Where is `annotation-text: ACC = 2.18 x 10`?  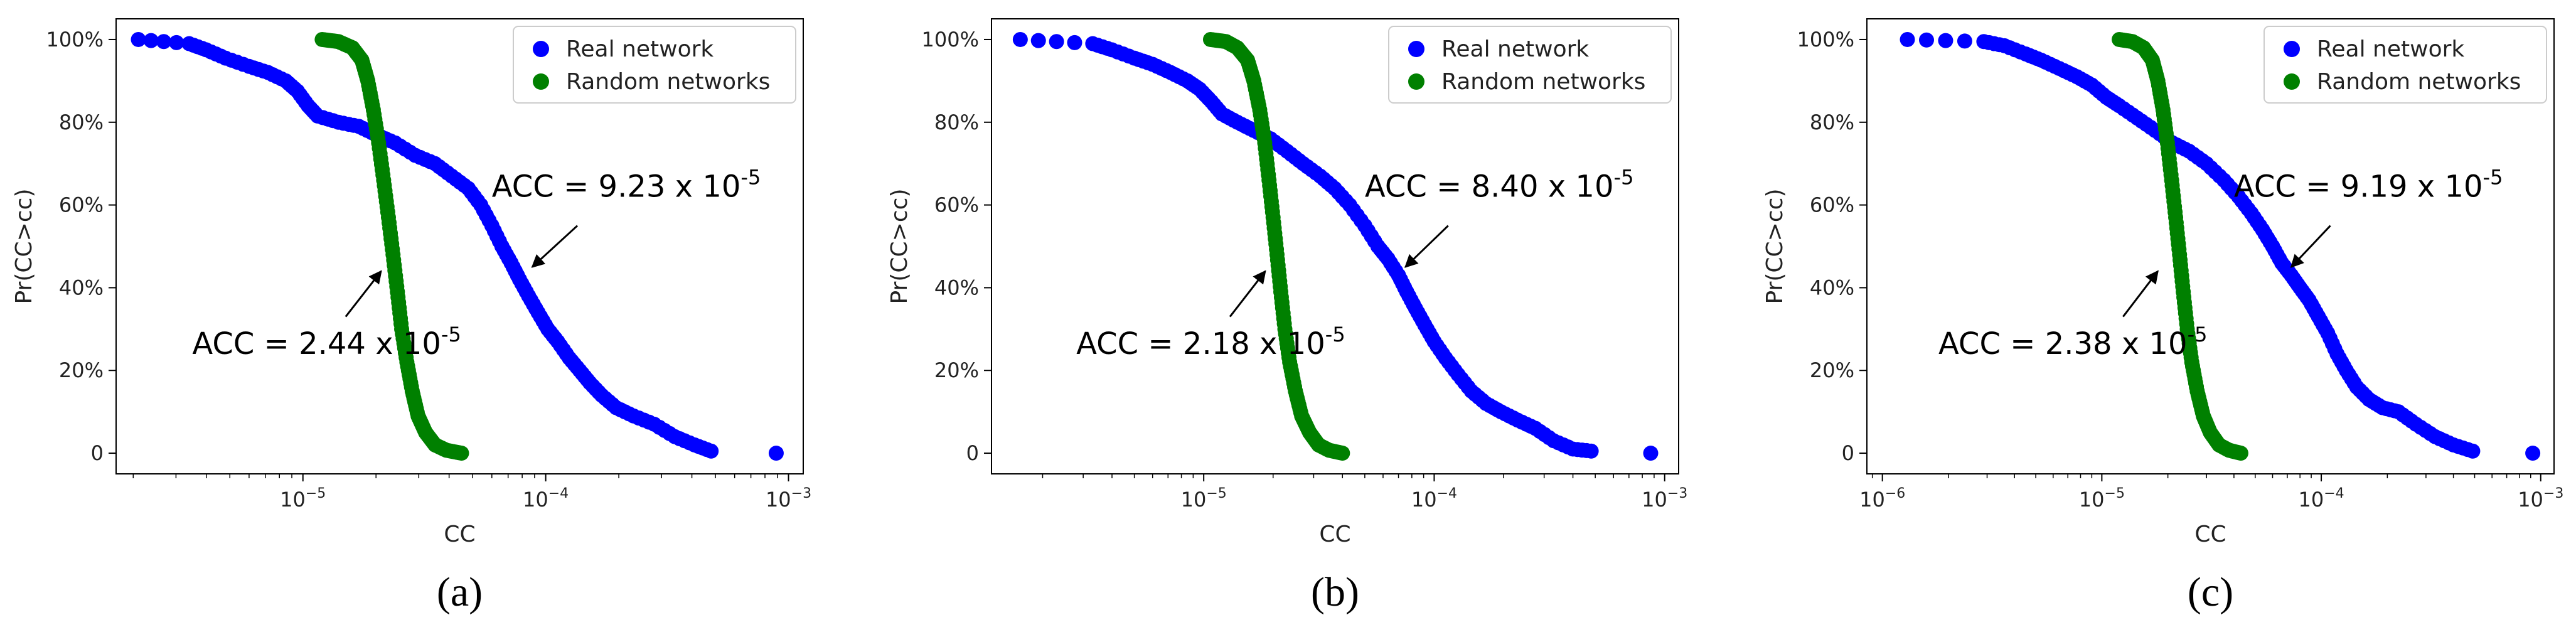
annotation-text: ACC = 2.18 x 10 is located at coordinates (1200, 344).